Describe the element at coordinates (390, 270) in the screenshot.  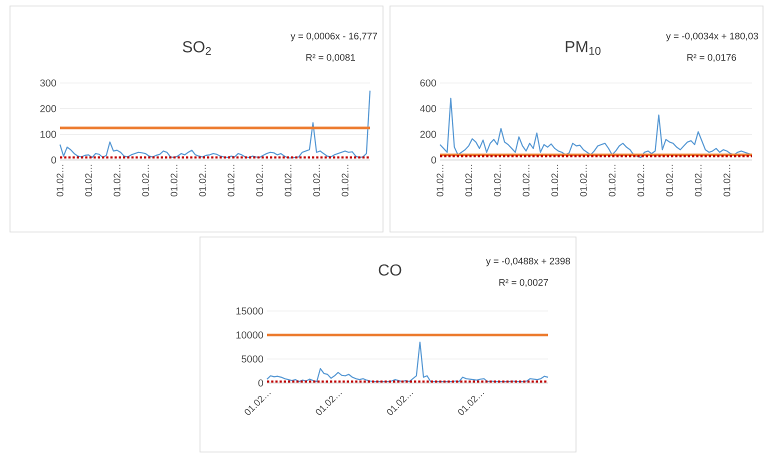
I see `chart-title: CO` at that location.